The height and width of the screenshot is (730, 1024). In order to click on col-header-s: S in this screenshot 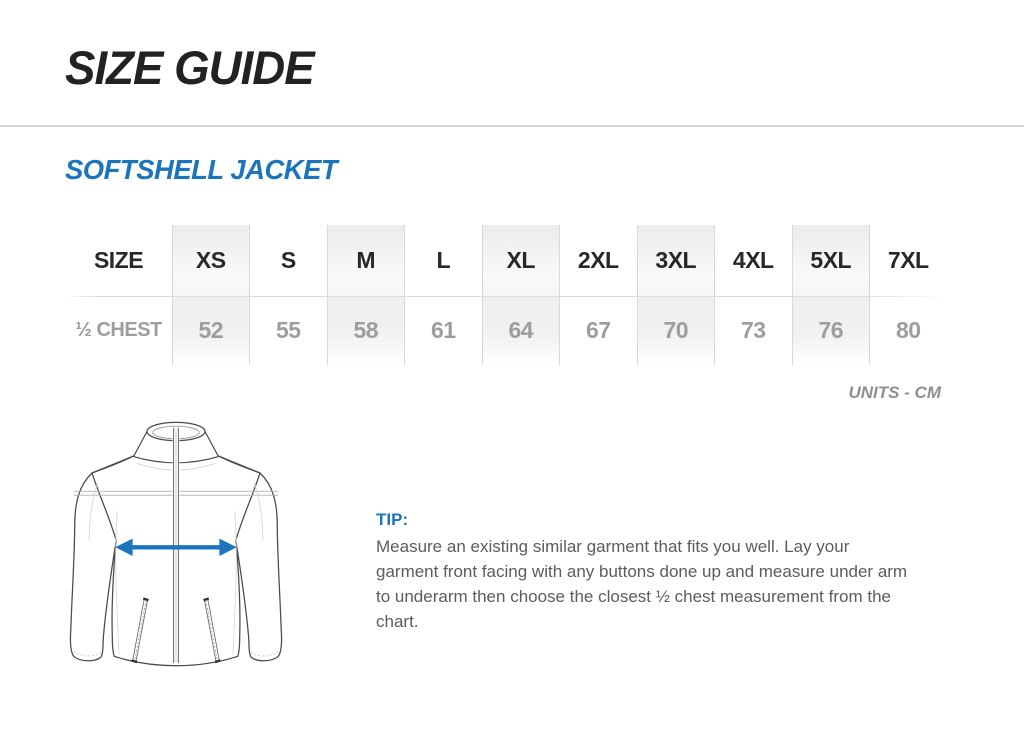, I will do `click(288, 260)`.